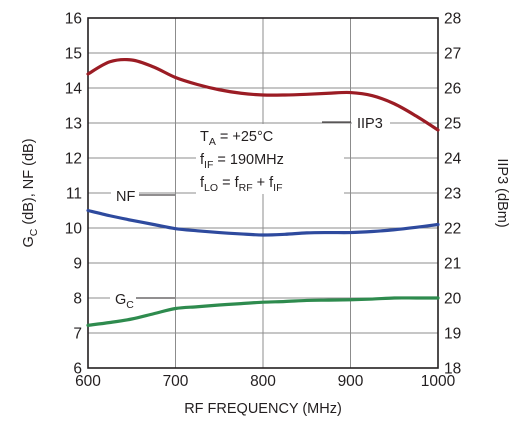 The height and width of the screenshot is (421, 521). I want to click on label-nf: NF, so click(125, 197).